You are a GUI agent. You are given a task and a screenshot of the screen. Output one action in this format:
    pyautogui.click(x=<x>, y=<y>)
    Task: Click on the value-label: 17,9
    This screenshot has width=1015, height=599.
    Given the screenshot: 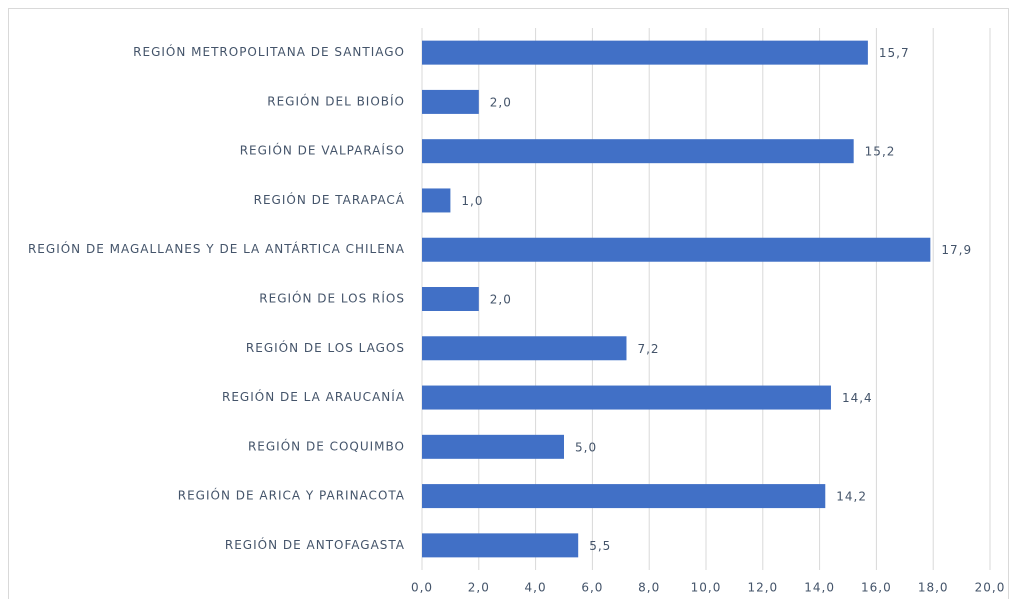 What is the action you would take?
    pyautogui.click(x=956, y=250)
    